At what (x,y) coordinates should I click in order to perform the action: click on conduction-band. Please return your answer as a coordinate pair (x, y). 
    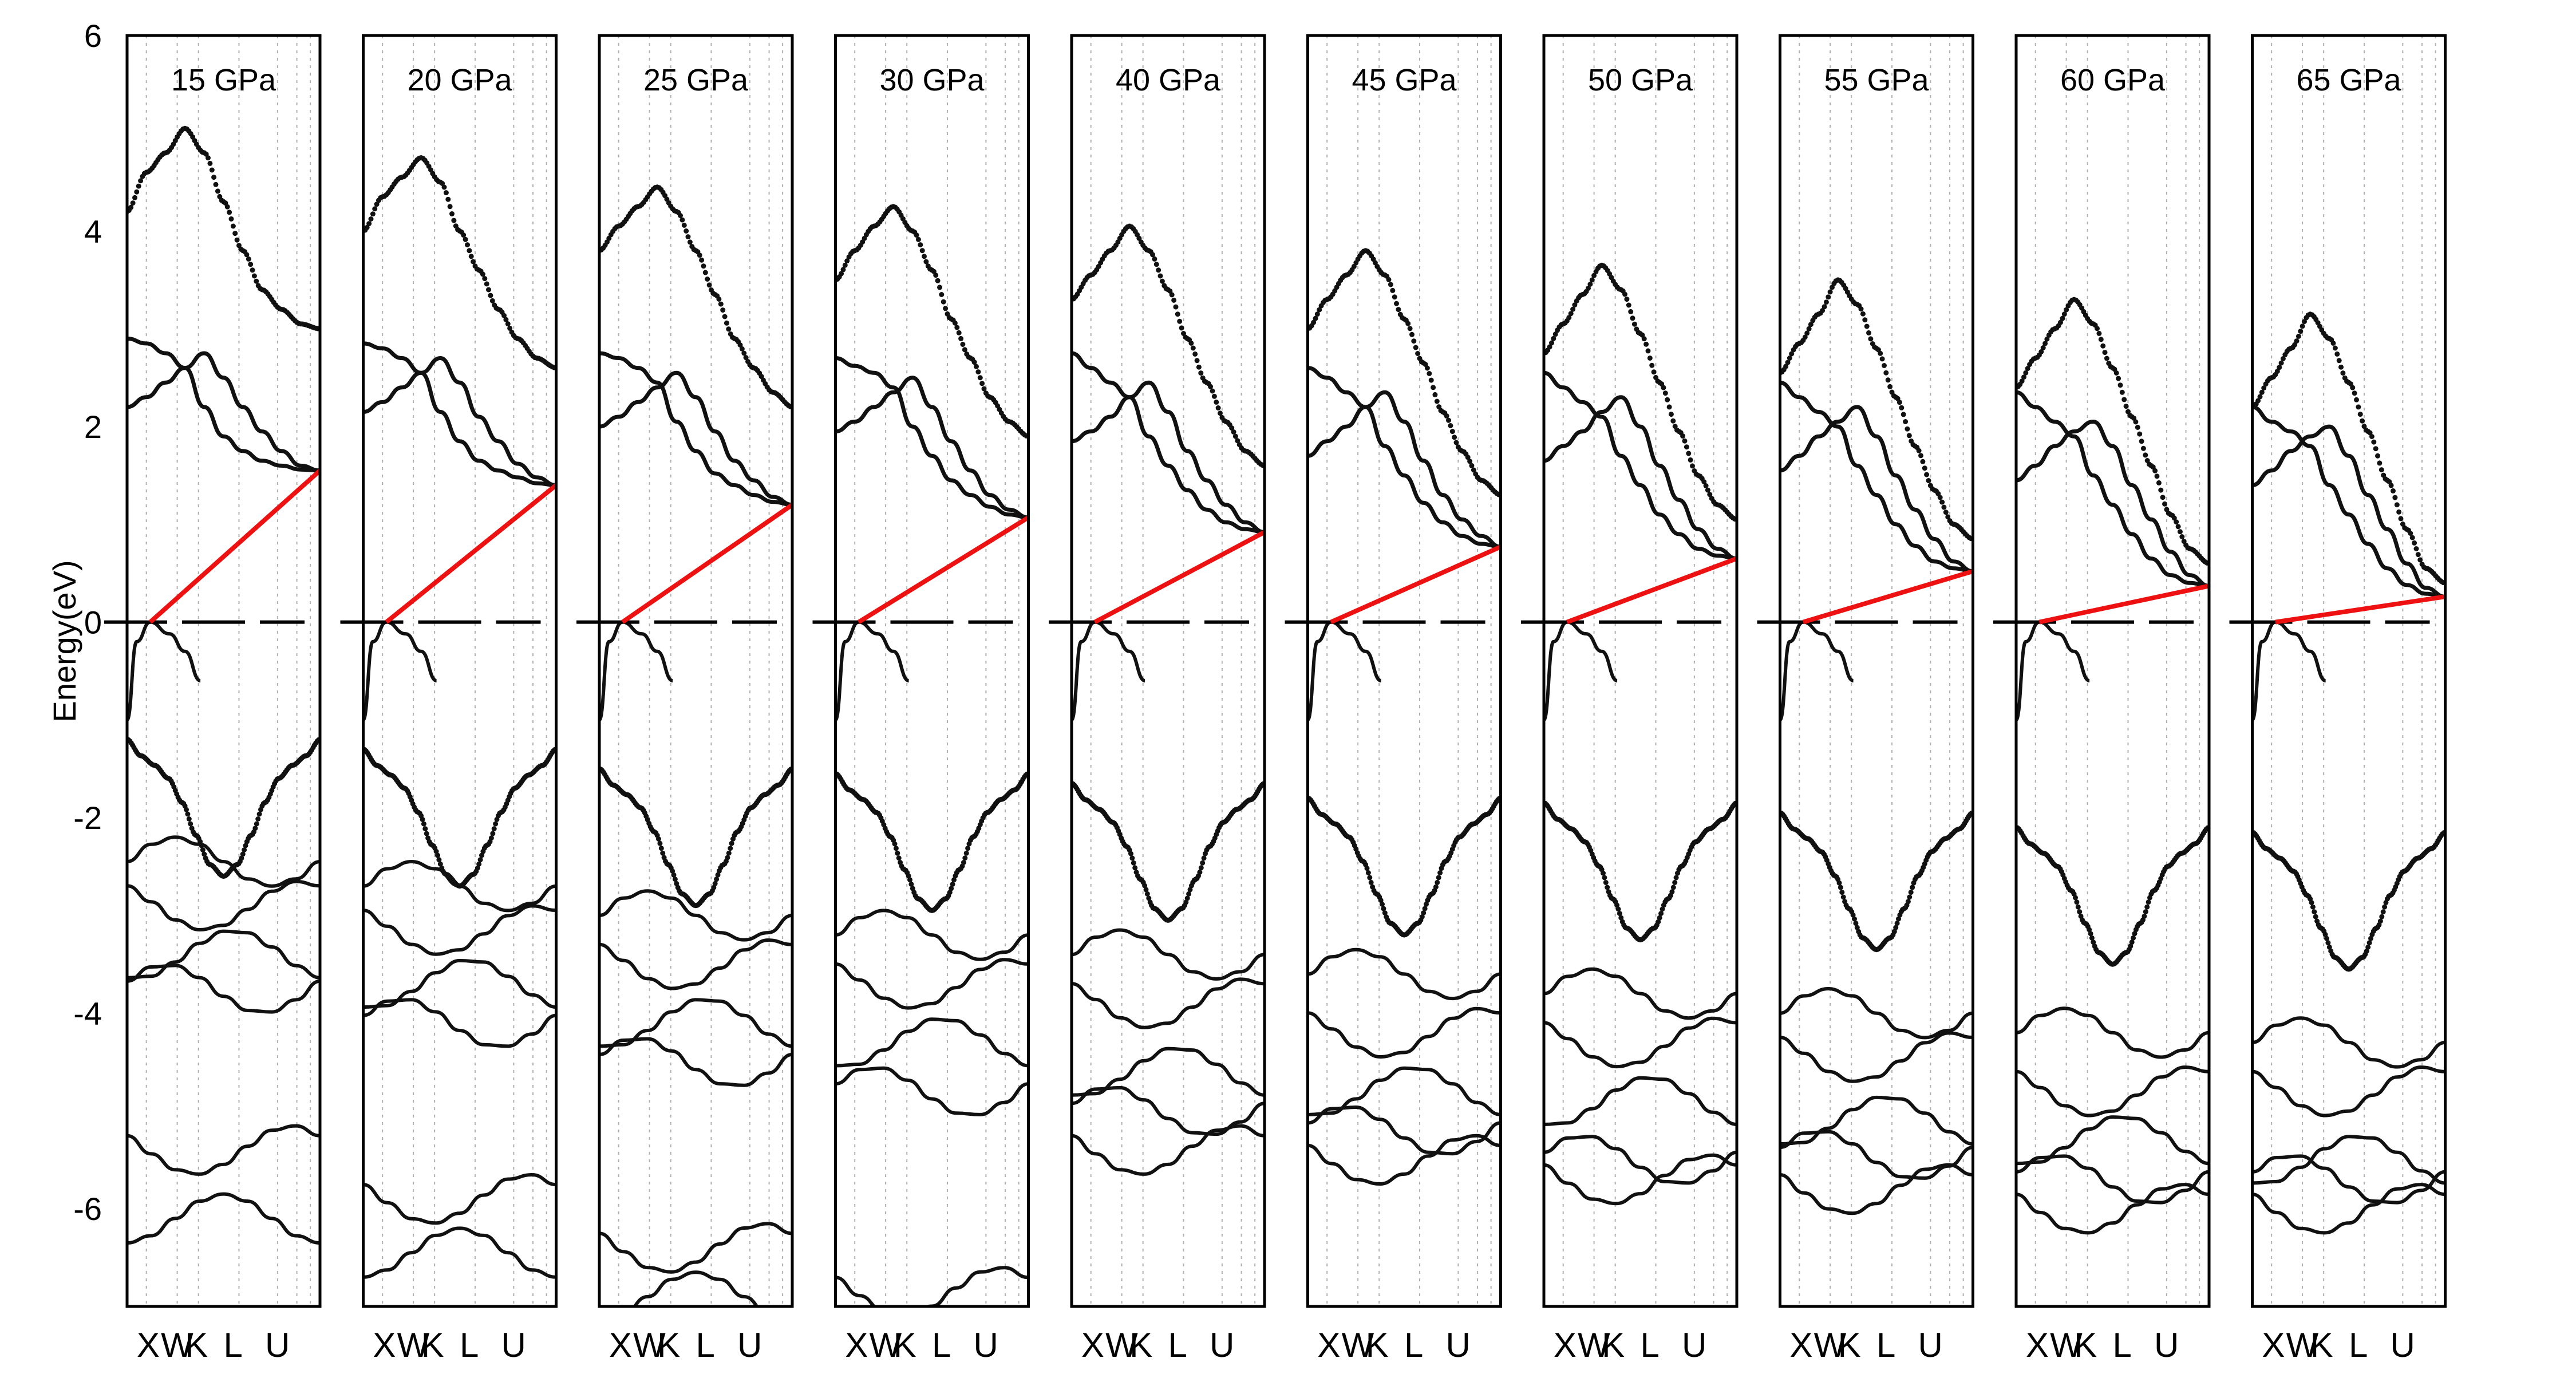
    Looking at the image, I should click on (932, 438).